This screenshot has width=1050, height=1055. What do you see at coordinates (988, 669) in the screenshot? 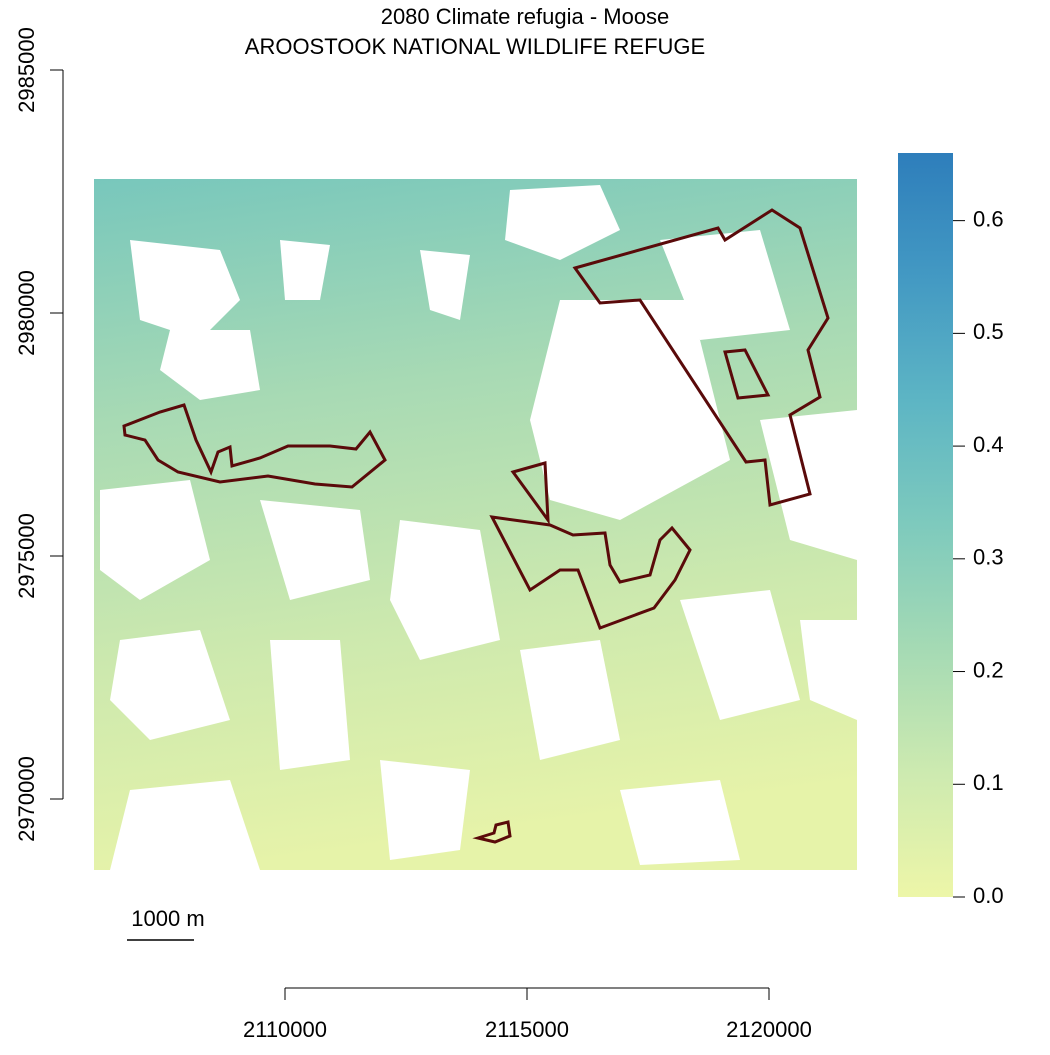
I see `colorbar-tick-label: 0.2` at bounding box center [988, 669].